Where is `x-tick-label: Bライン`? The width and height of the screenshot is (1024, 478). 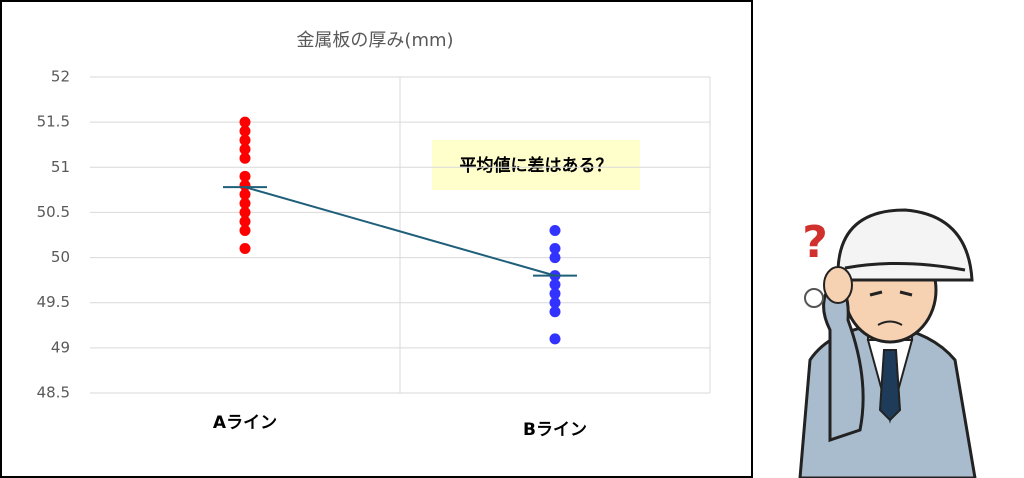 x-tick-label: Bライン is located at coordinates (555, 430).